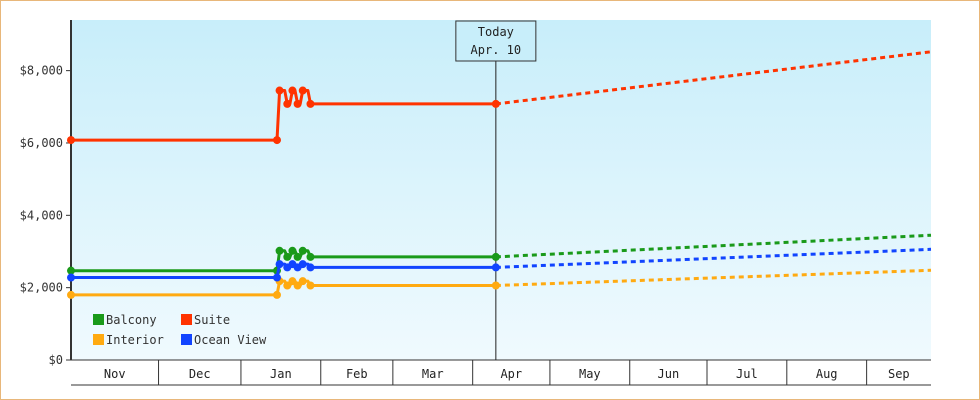 This screenshot has height=400, width=980. I want to click on legend-label-suite: Suite, so click(212, 320).